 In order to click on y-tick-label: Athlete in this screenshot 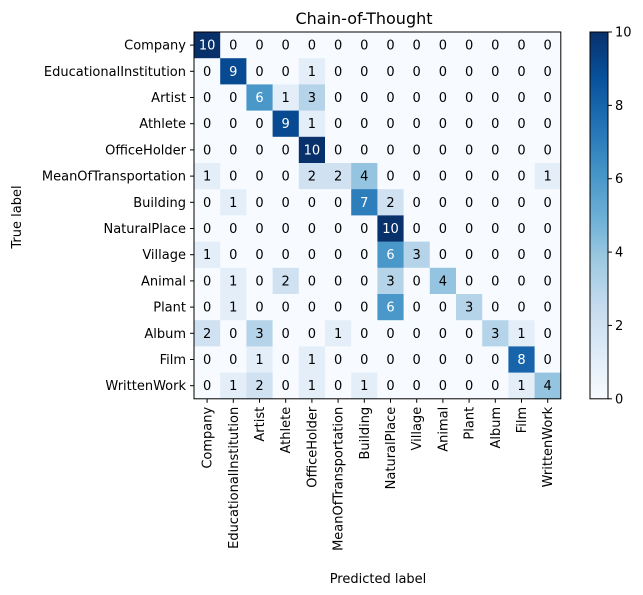, I will do `click(162, 124)`.